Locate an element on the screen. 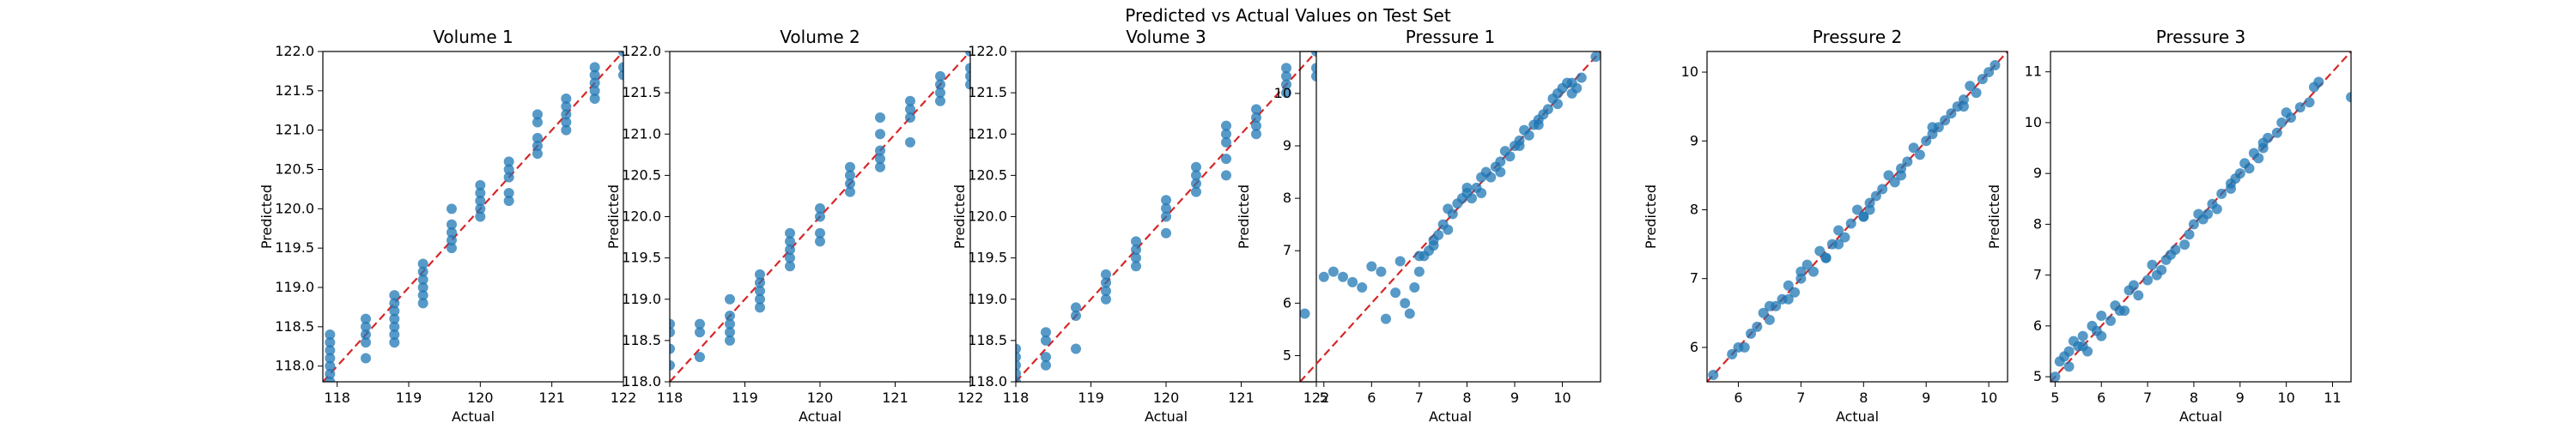 This screenshot has width=2576, height=429. x-tick-label: 9 is located at coordinates (2240, 398).